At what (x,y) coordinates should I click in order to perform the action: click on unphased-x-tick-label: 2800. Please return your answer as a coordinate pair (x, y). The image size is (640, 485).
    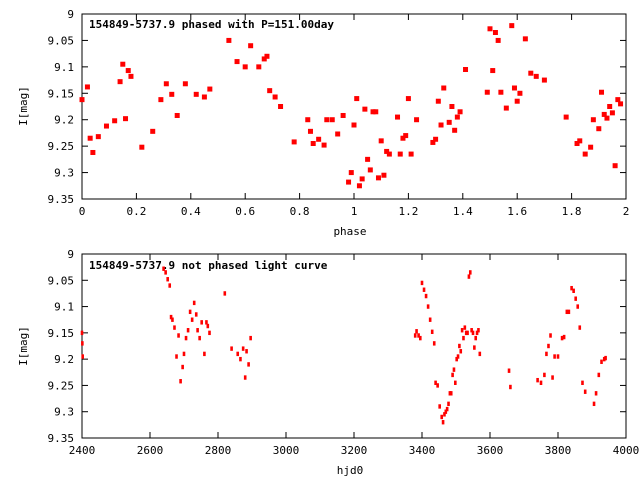
    Looking at the image, I should click on (218, 450).